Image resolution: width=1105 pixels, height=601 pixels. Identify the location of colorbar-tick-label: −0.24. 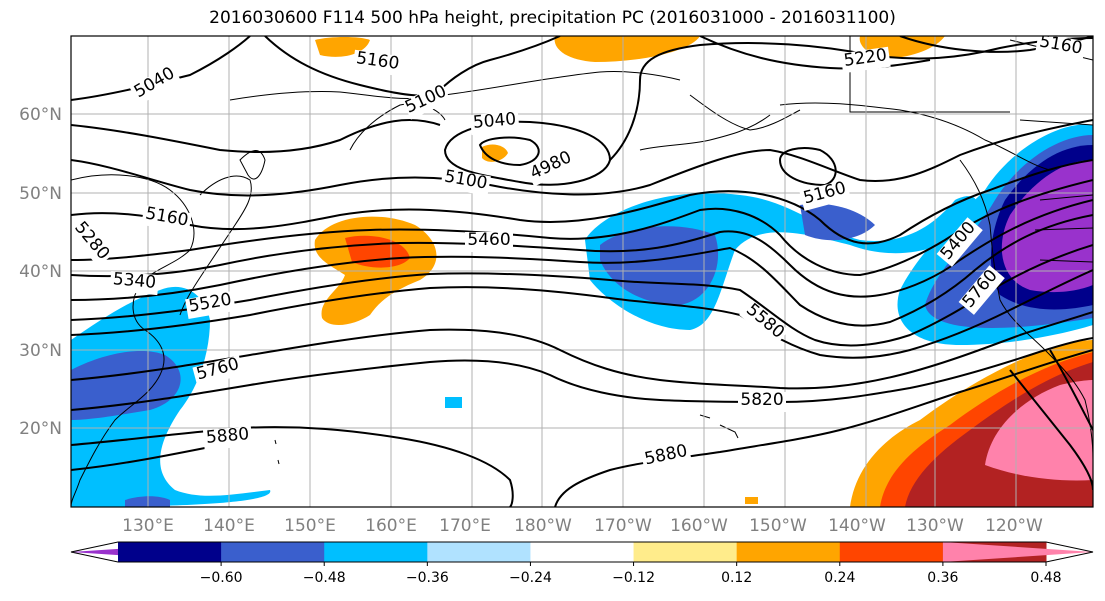
(530, 578).